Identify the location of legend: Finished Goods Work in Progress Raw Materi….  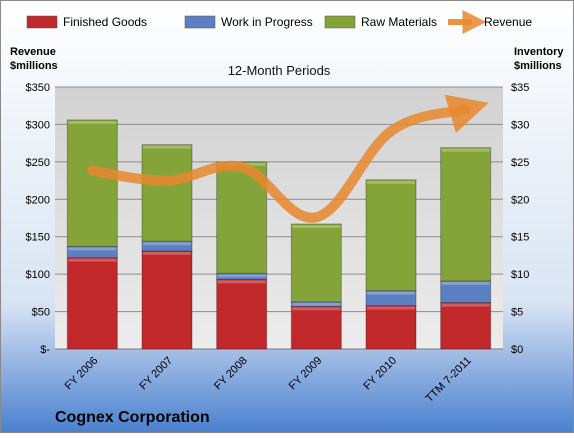
(279, 22).